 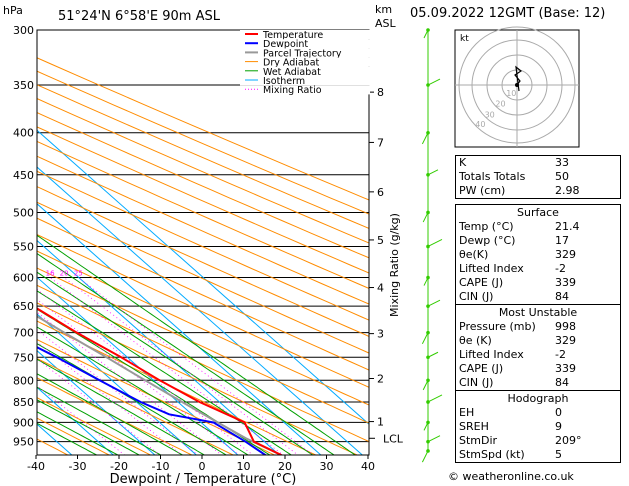 What do you see at coordinates (23, 278) in the screenshot?
I see `pressure-tick-label: 600` at bounding box center [23, 278].